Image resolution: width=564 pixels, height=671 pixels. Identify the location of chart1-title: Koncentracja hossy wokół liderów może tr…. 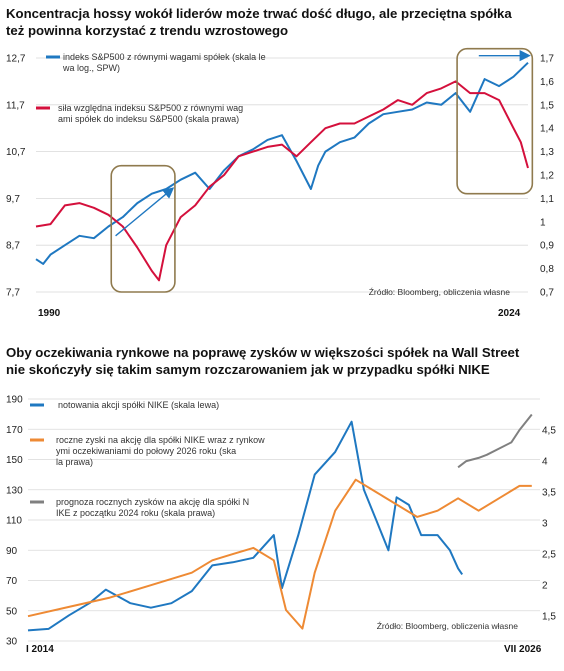
(259, 22).